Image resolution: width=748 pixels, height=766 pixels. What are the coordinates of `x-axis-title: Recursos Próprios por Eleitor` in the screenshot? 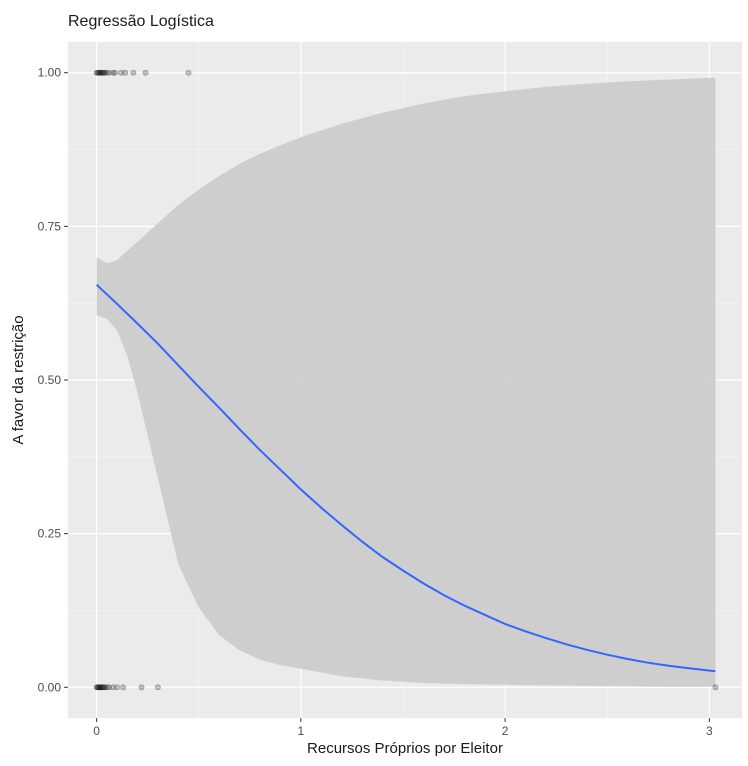 It's located at (405, 748).